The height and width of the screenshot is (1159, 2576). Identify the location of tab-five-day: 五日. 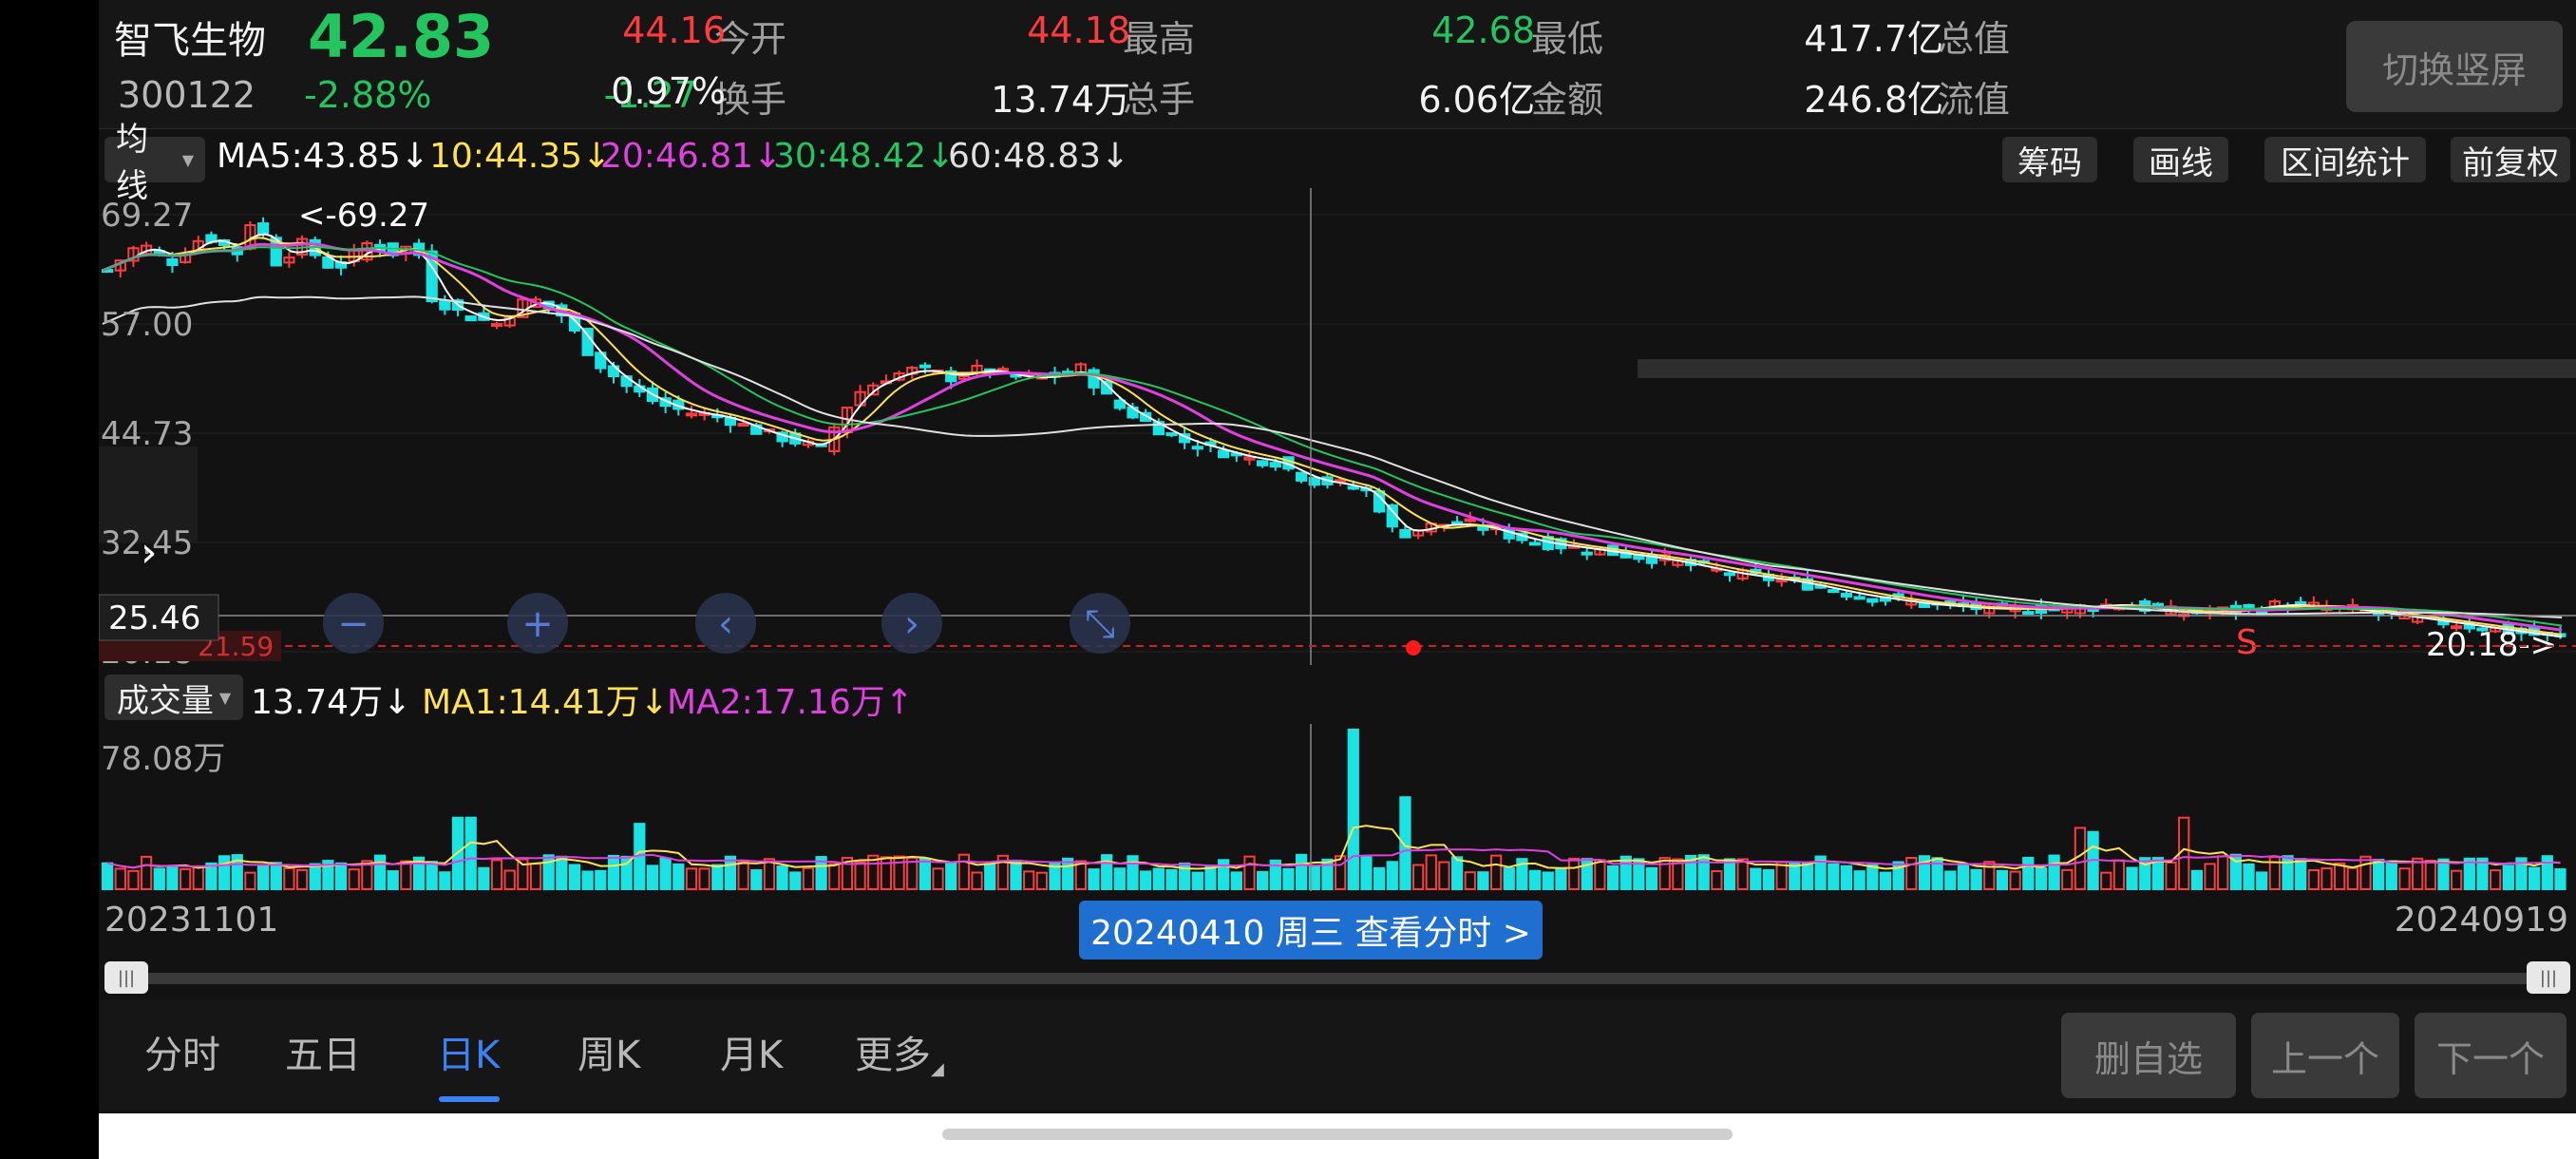
(323, 1055).